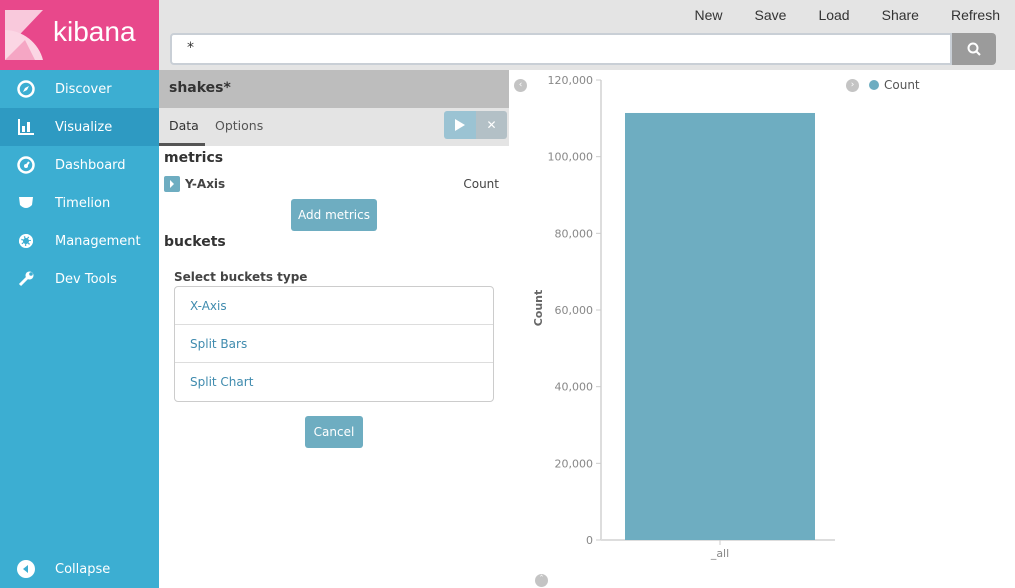 Image resolution: width=1015 pixels, height=588 pixels. I want to click on tab-options: Options, so click(239, 125).